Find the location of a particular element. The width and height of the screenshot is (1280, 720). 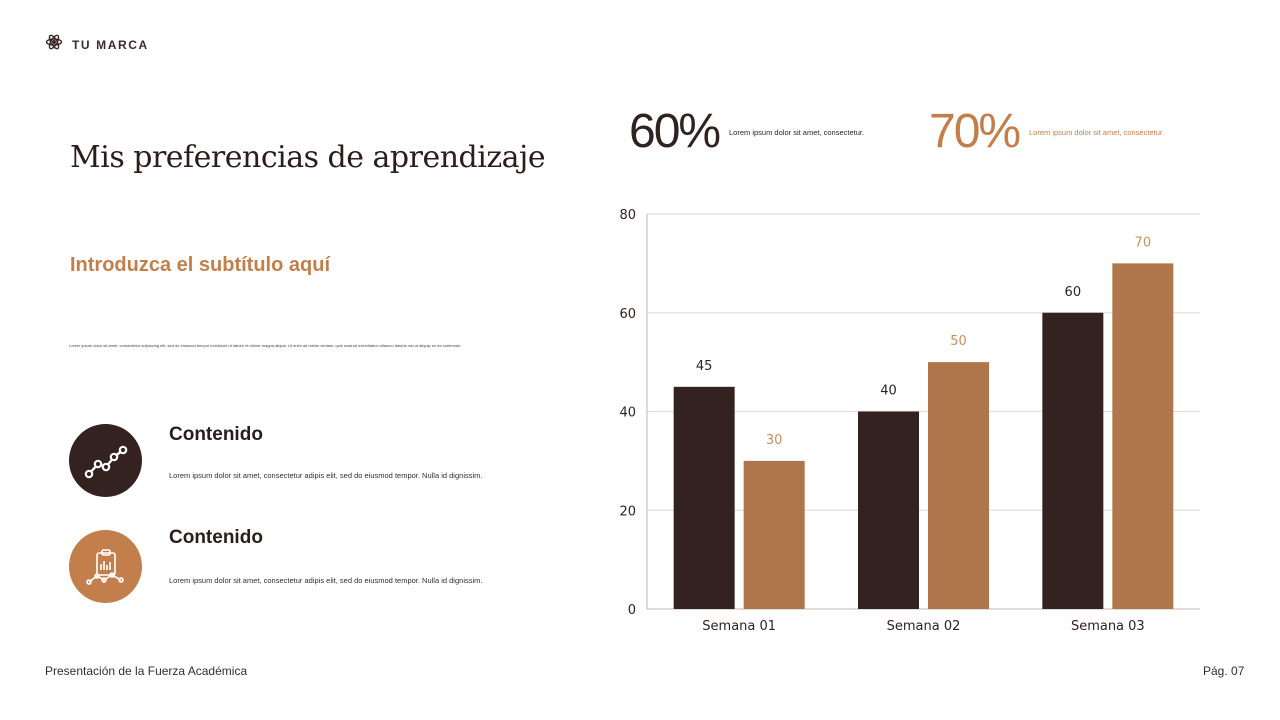

stat-value-2: 70% is located at coordinates (975, 131).